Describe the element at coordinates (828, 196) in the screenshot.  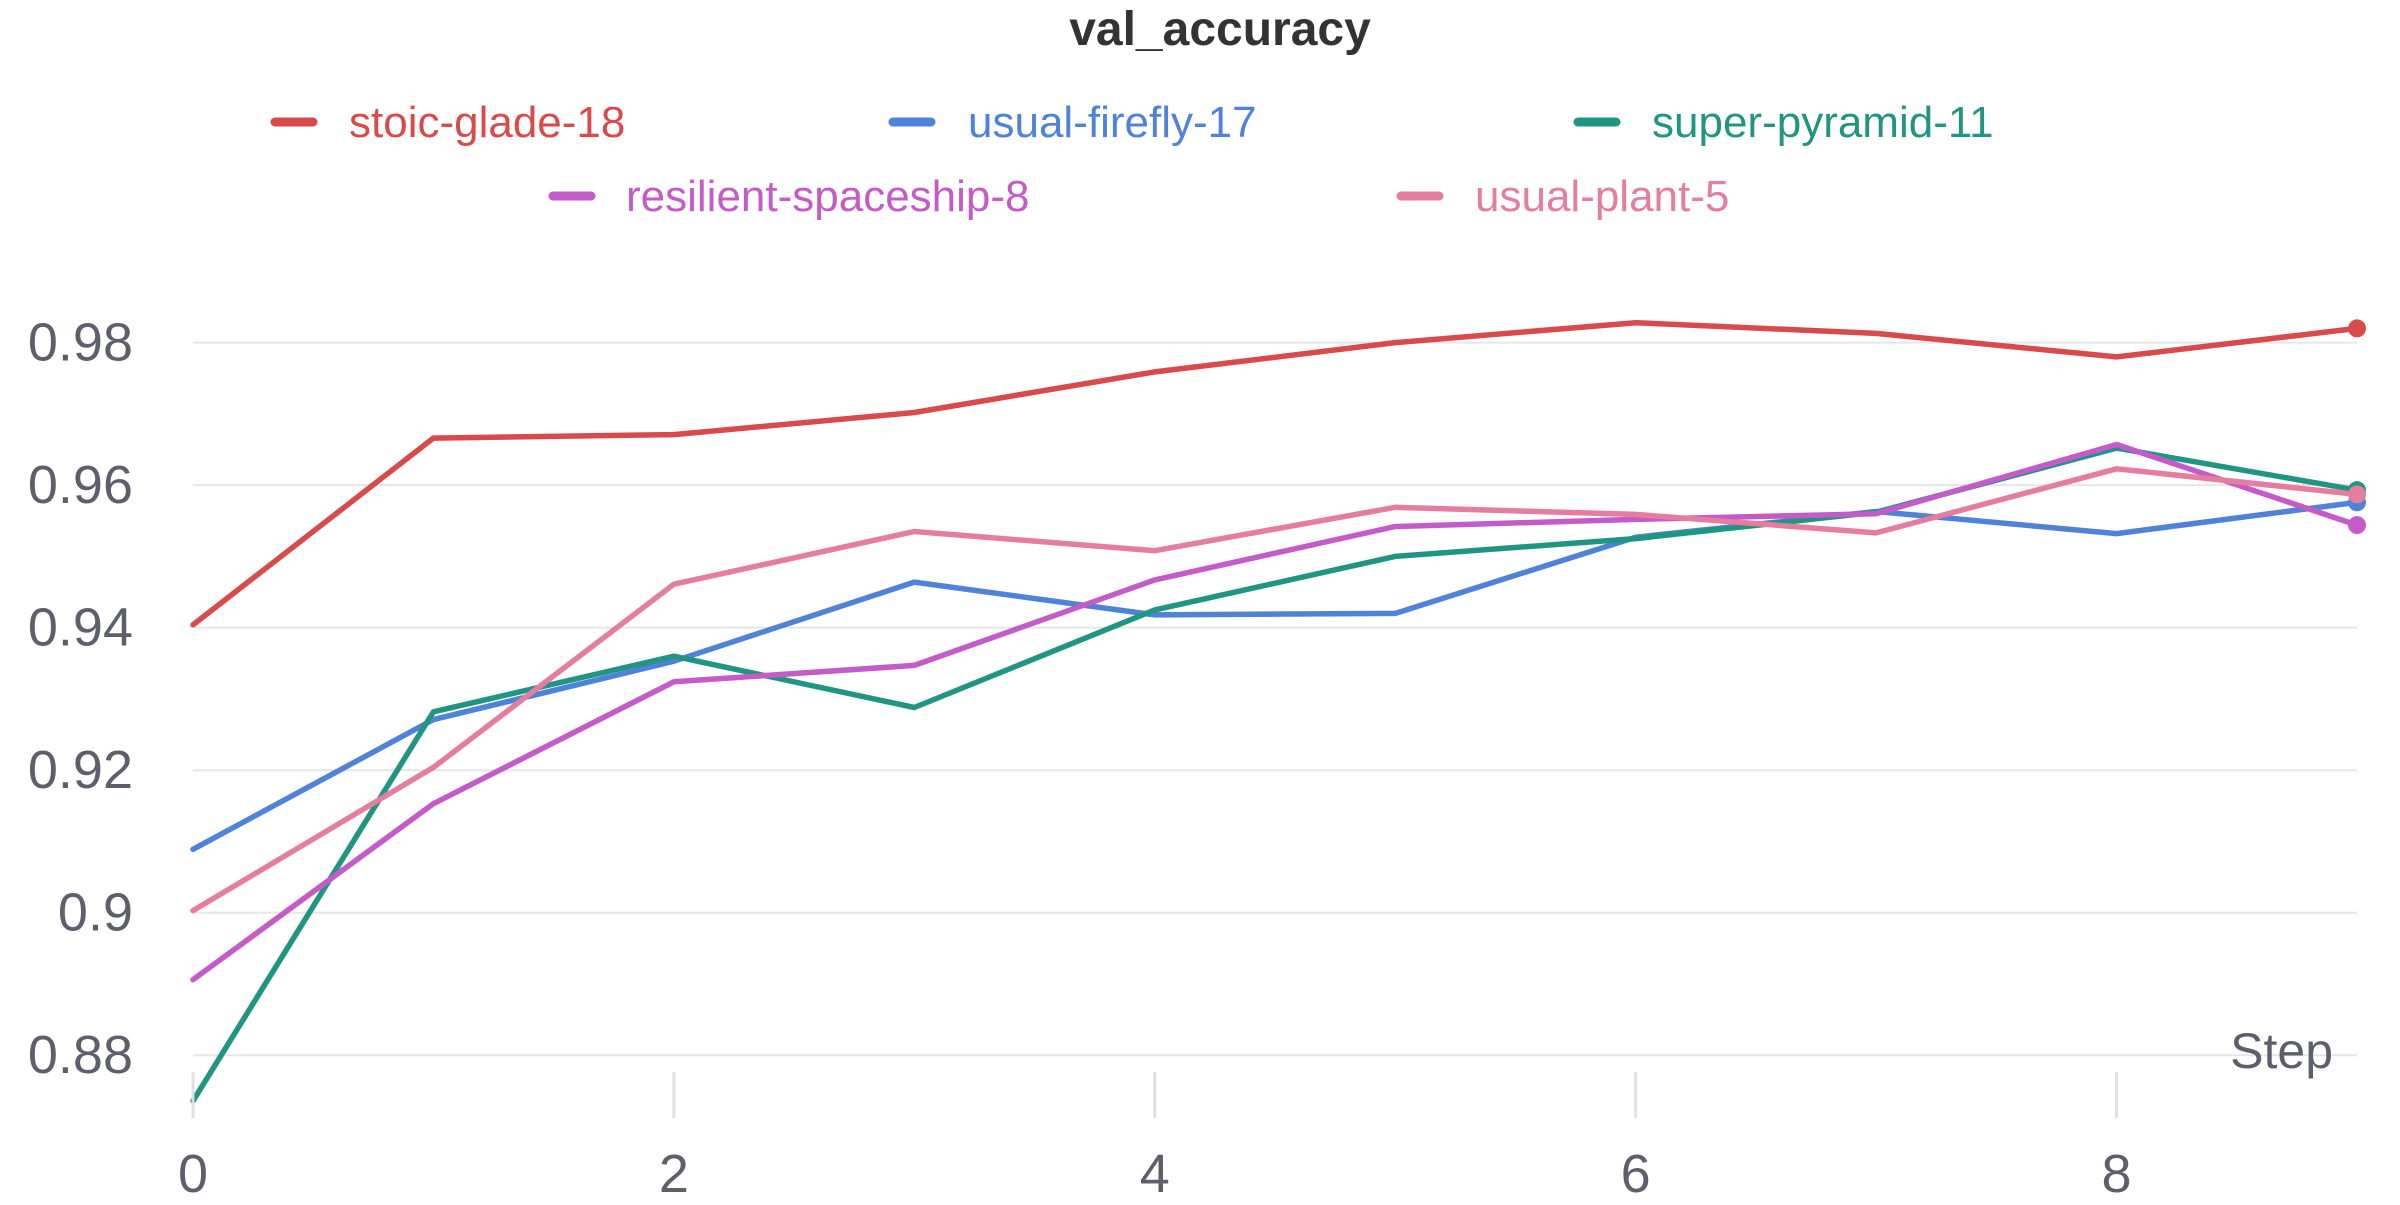
I see `legend-label: resilient-spaceship-8` at that location.